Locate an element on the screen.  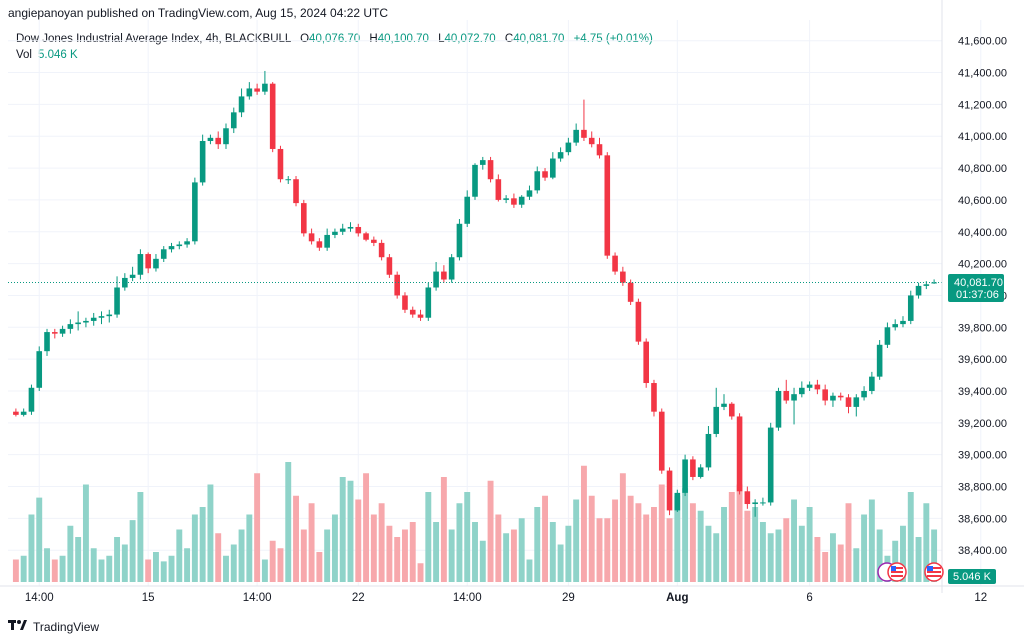
price-tick-label: 40,800.00 is located at coordinates (982, 169).